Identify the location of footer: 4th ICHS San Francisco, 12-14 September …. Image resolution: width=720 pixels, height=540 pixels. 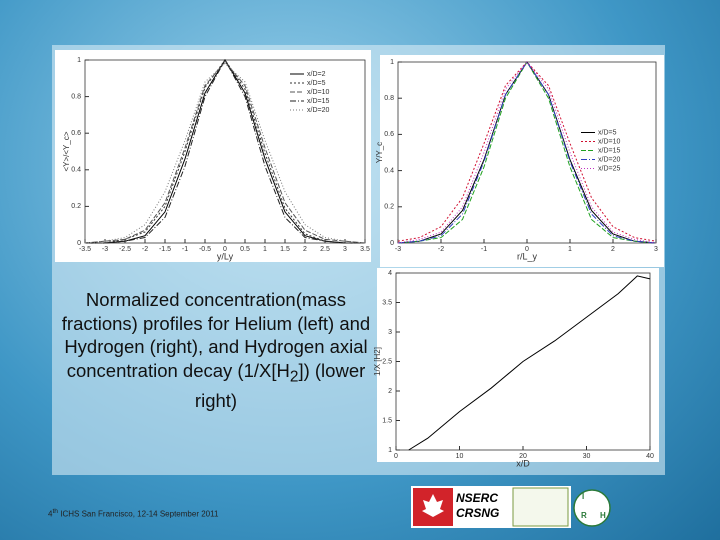
(133, 513).